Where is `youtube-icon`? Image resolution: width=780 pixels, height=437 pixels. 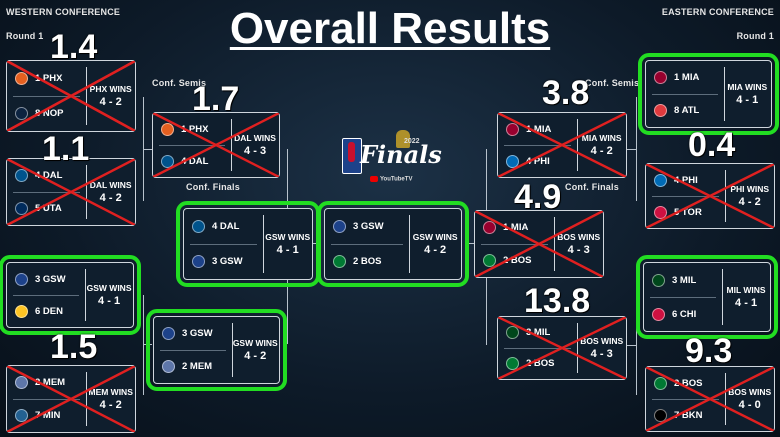 youtube-icon is located at coordinates (374, 179).